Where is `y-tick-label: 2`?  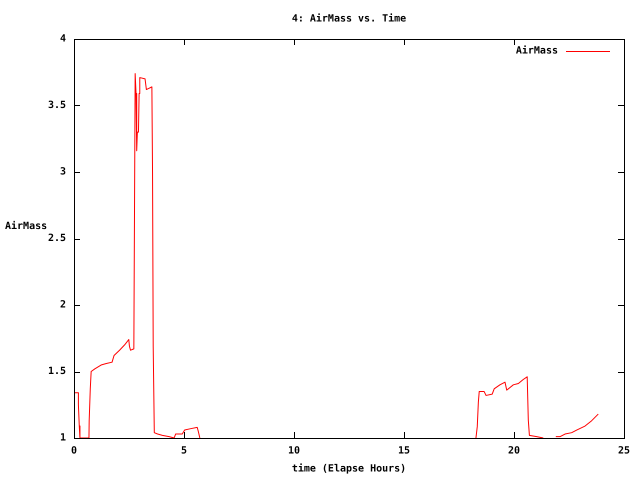
y-tick-label: 2 is located at coordinates (63, 305).